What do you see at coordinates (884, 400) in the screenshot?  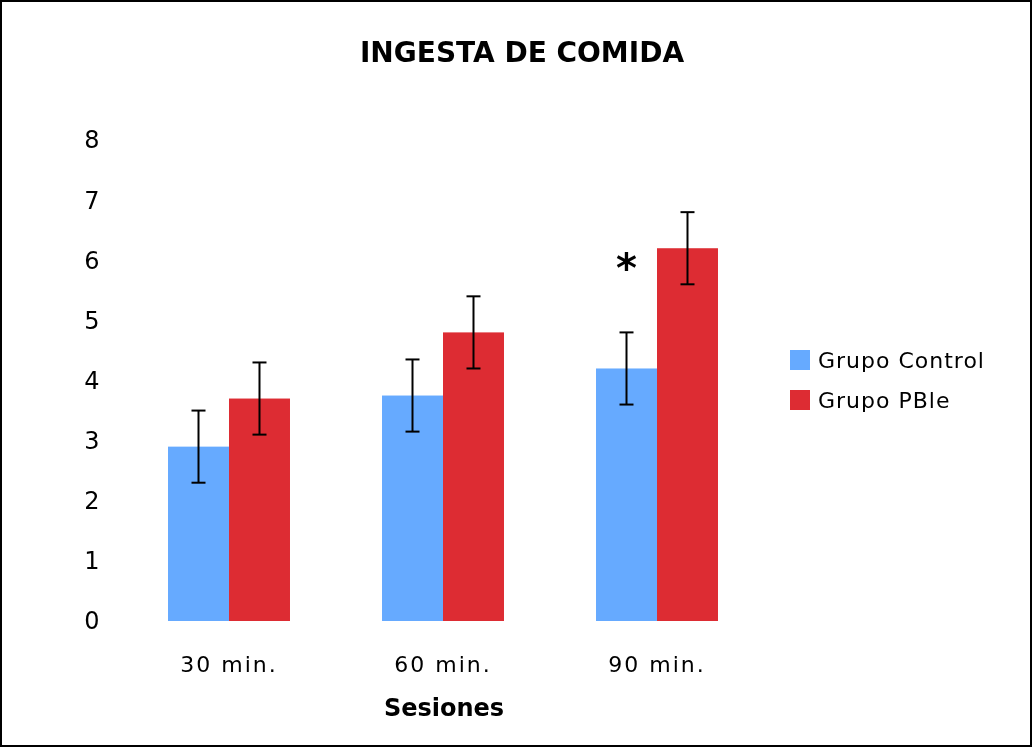 I see `legend-label: Grupo PBle` at bounding box center [884, 400].